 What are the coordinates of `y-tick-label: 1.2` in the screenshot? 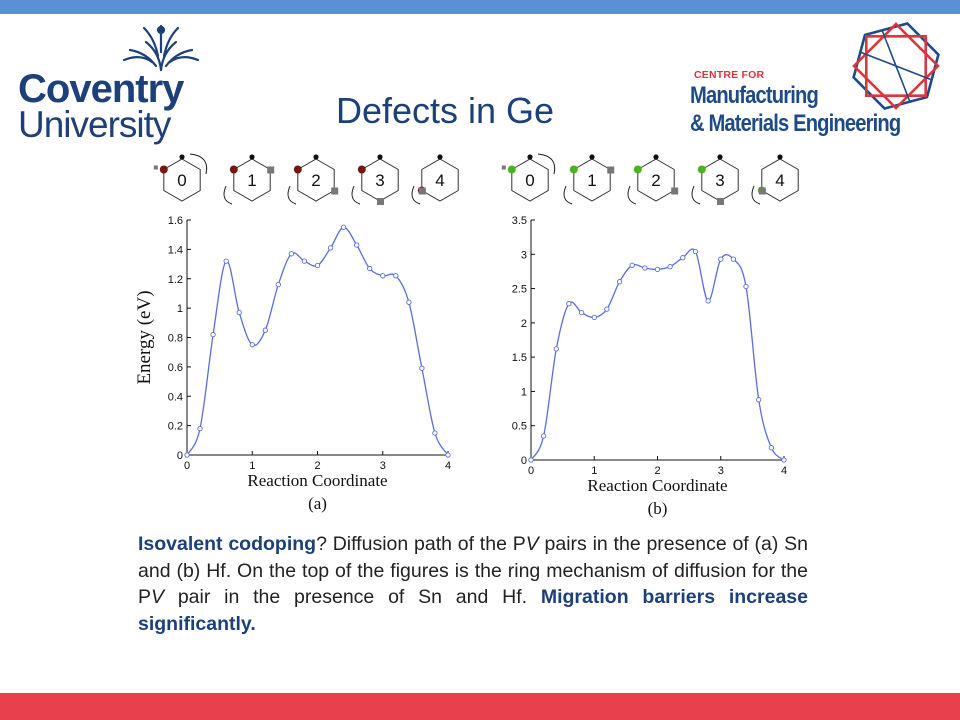 It's located at (175, 280).